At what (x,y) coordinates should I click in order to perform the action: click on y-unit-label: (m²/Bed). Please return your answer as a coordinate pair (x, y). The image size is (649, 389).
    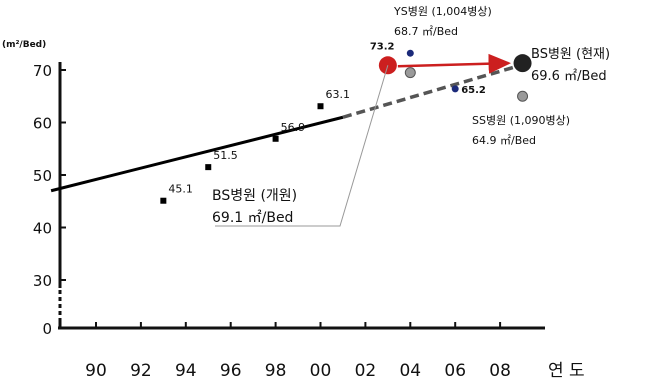
    Looking at the image, I should click on (24, 45).